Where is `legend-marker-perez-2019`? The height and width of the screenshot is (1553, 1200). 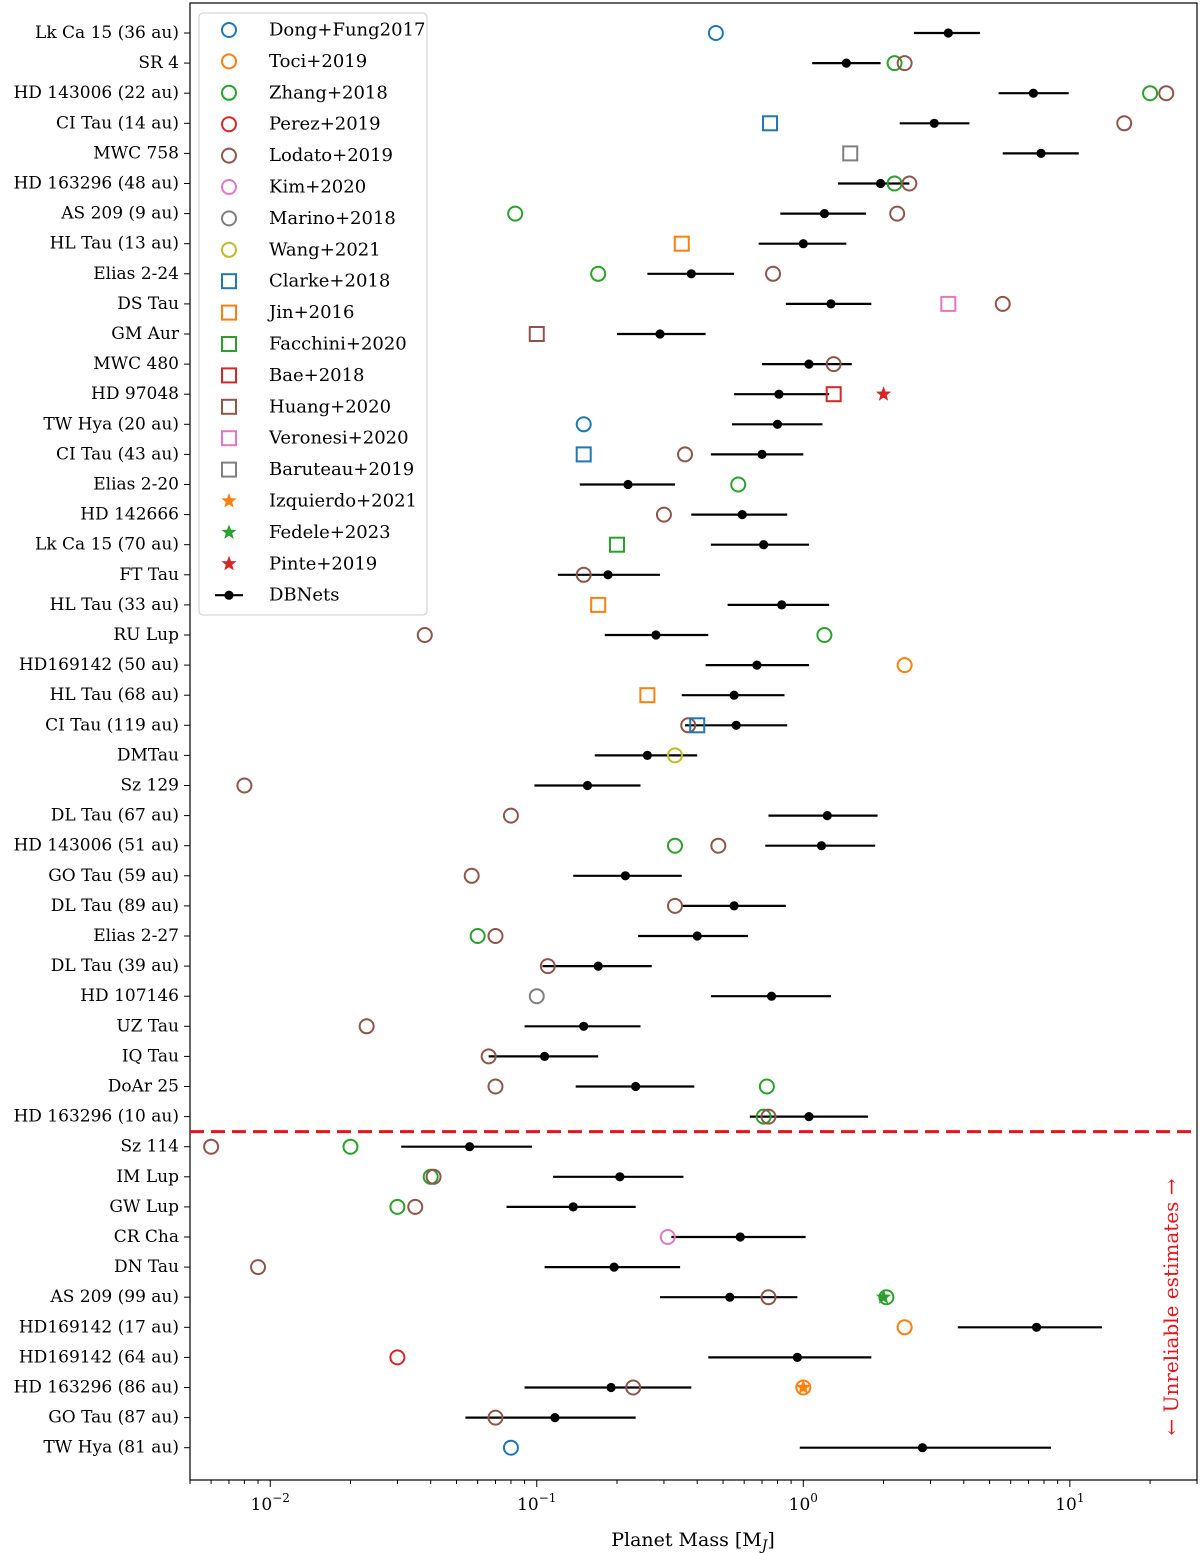 legend-marker-perez-2019 is located at coordinates (229, 124).